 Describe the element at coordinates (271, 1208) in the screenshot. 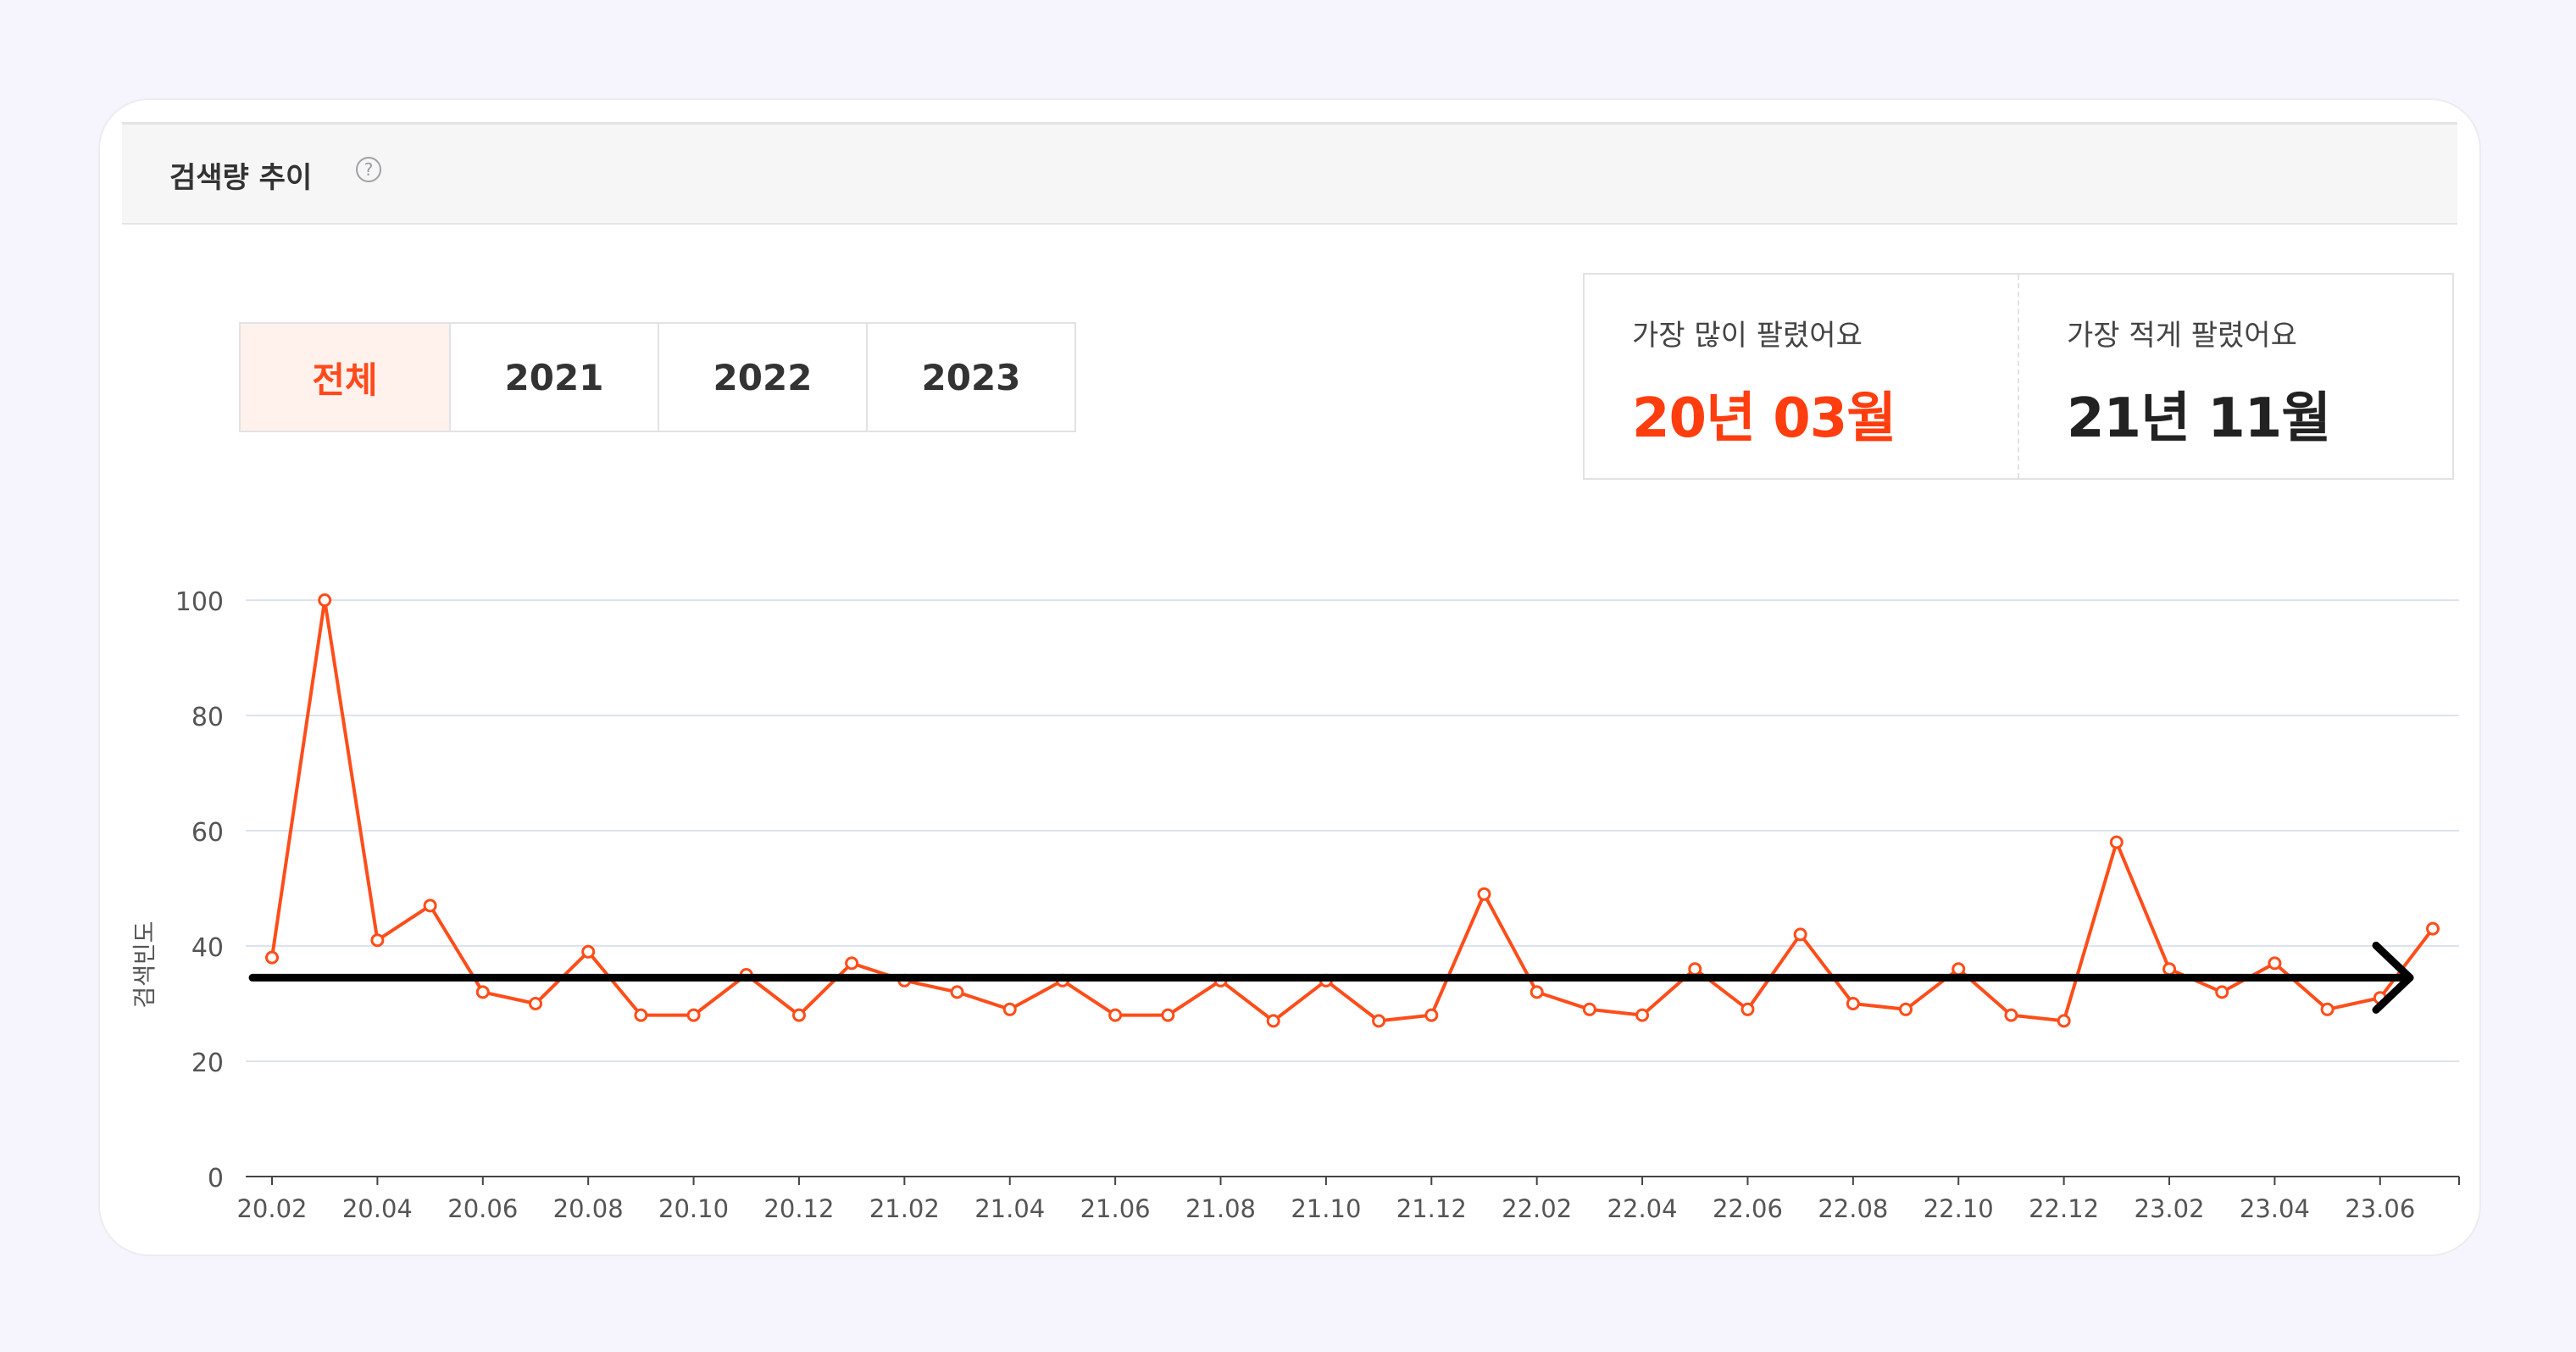

I see `x-tick-label: 20.02` at that location.